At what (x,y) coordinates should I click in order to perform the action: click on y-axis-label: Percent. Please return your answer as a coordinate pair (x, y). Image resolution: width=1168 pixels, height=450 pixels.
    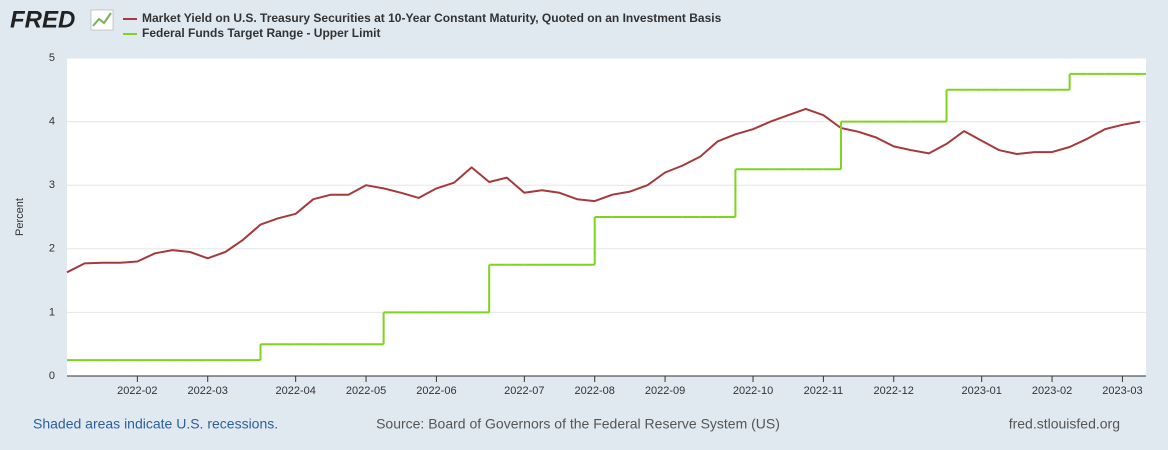
    Looking at the image, I should click on (20, 217).